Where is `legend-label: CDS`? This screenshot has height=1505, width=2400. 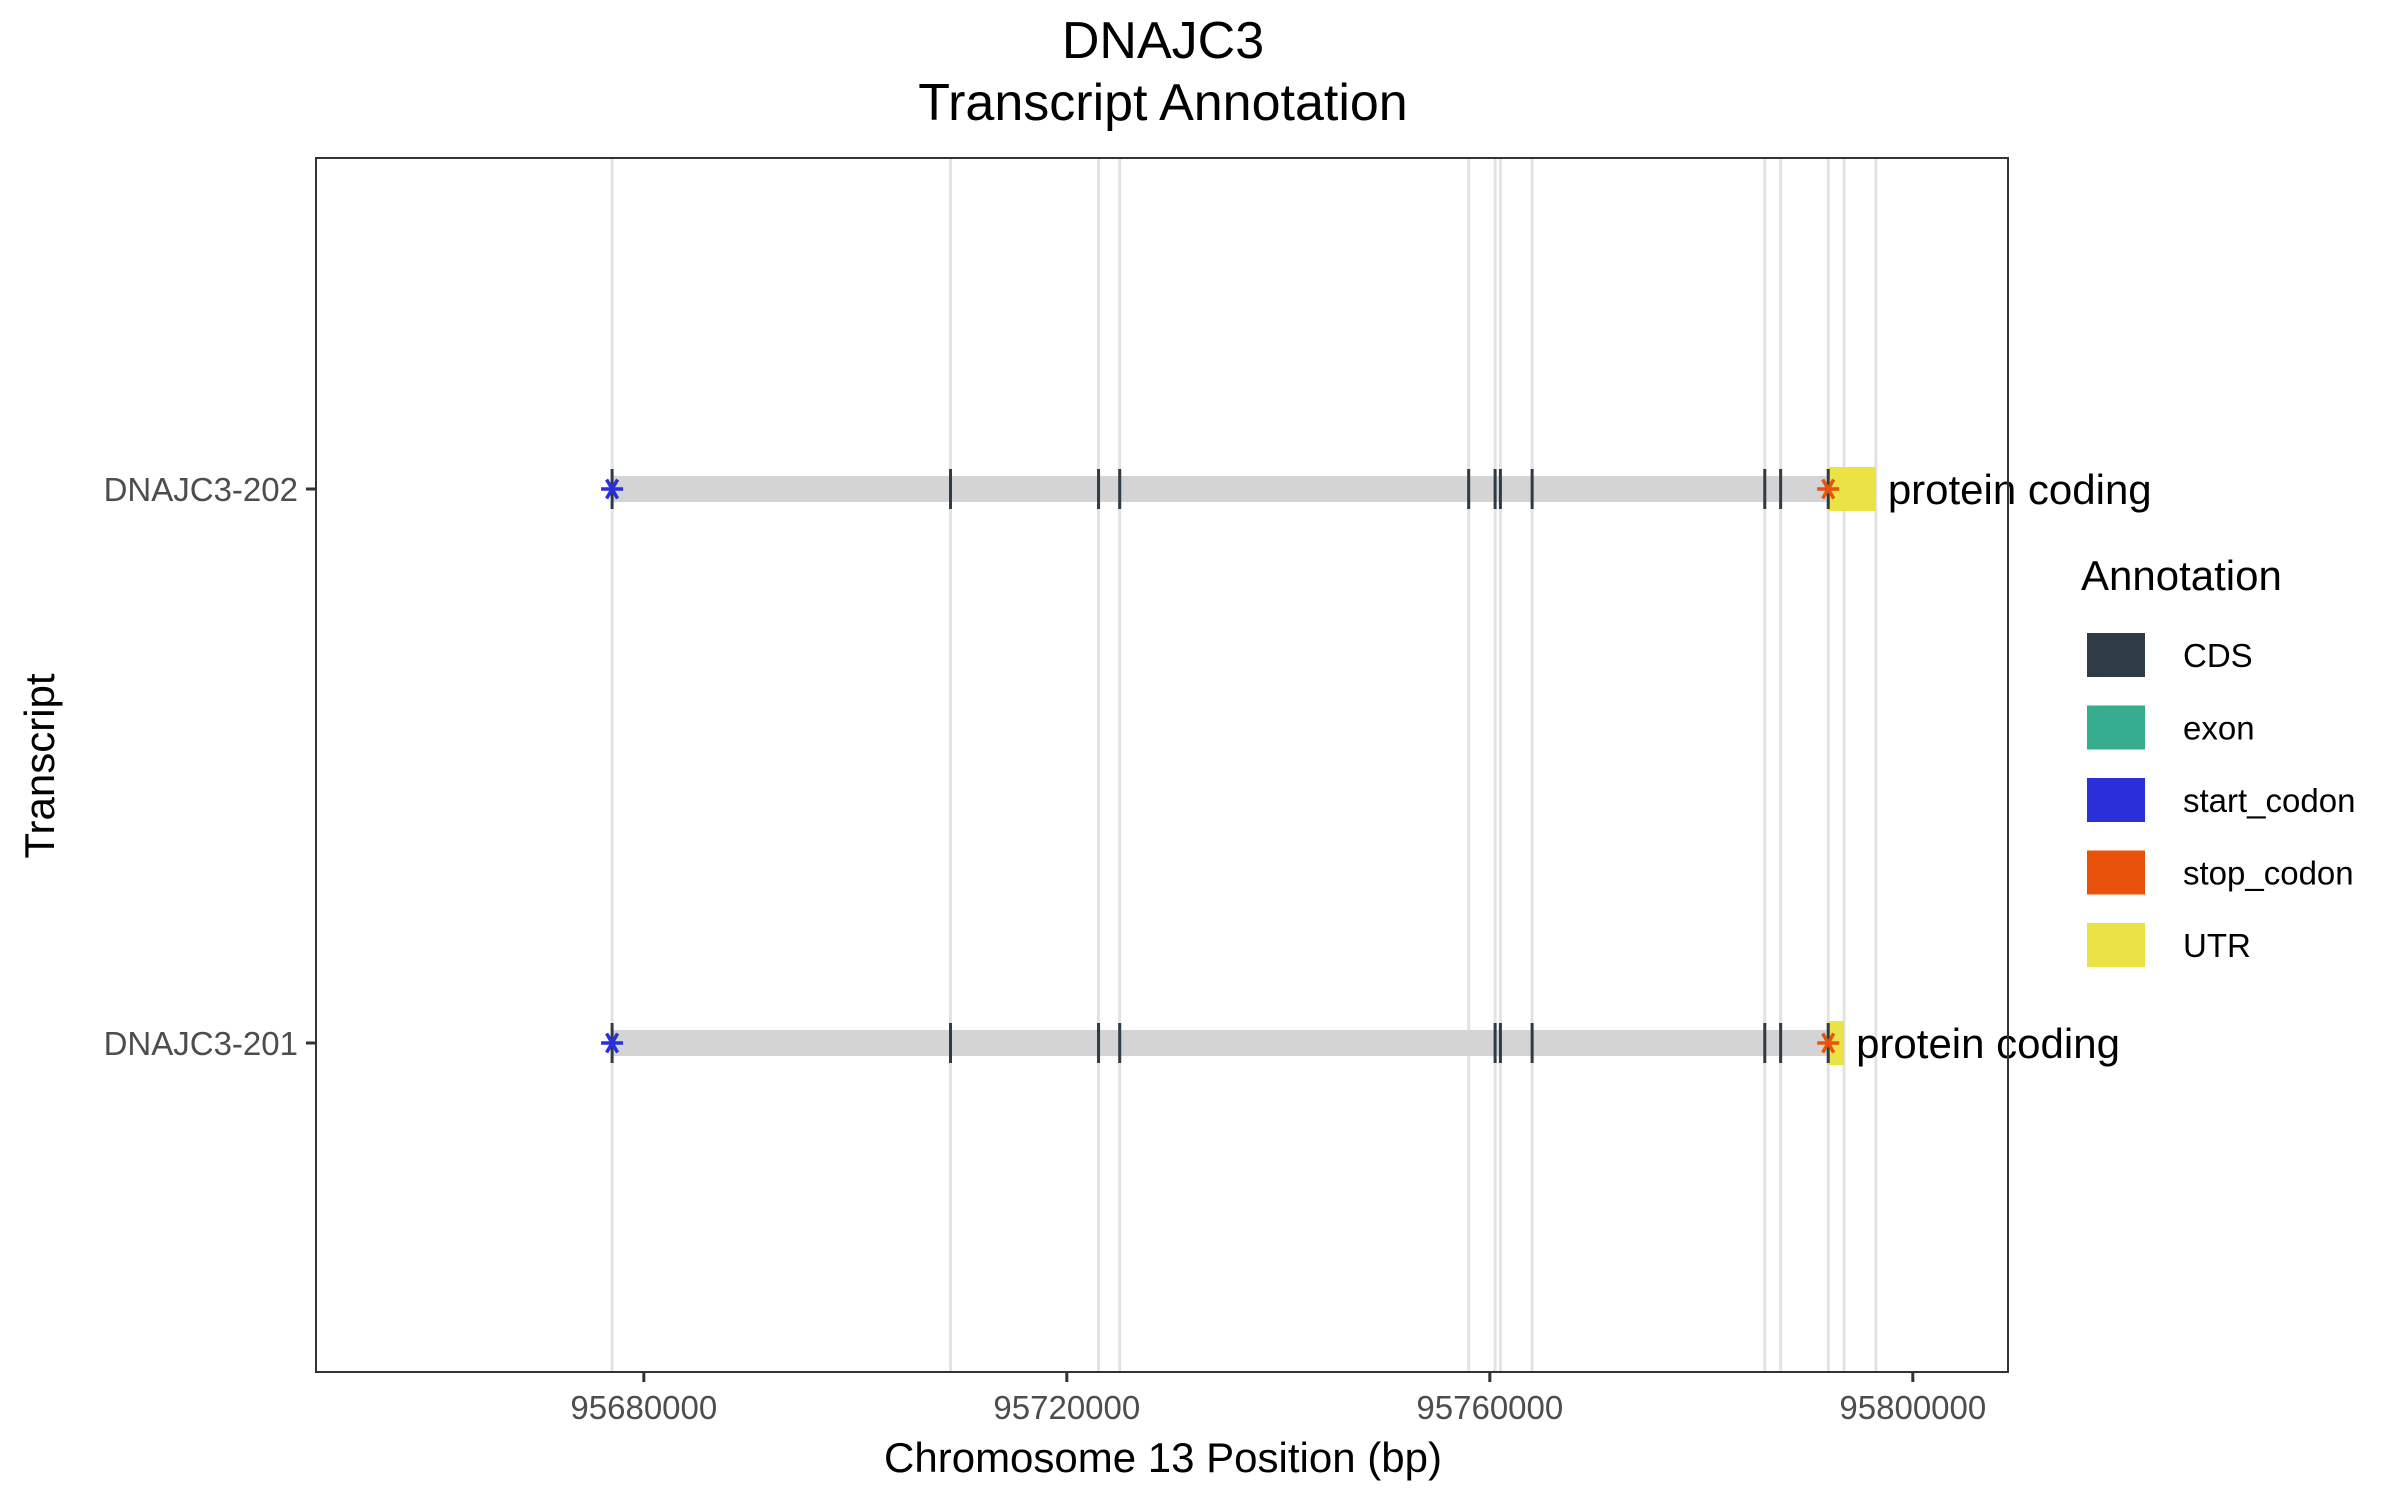 legend-label: CDS is located at coordinates (2218, 655).